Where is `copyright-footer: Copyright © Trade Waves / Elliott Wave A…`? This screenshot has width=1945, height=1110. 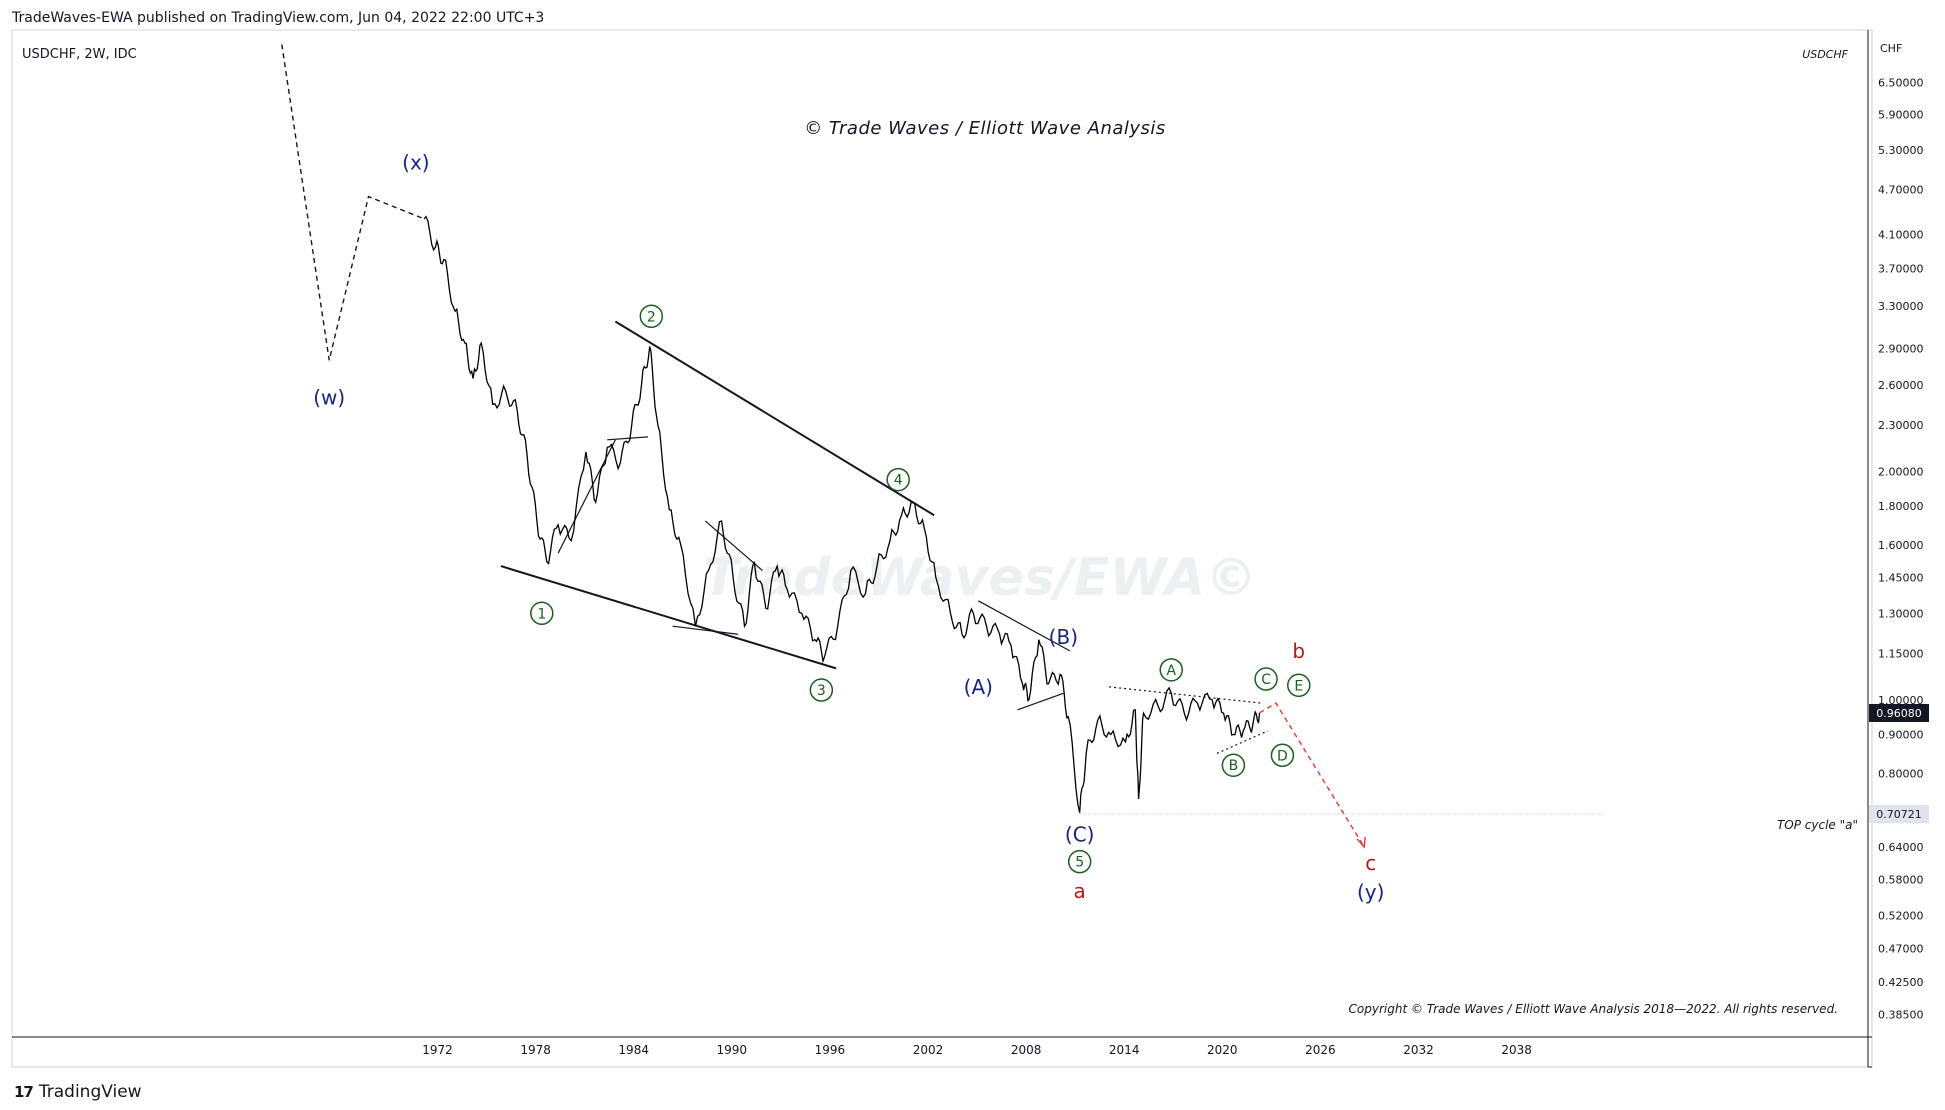 copyright-footer: Copyright © Trade Waves / Elliott Wave A… is located at coordinates (1593, 1009).